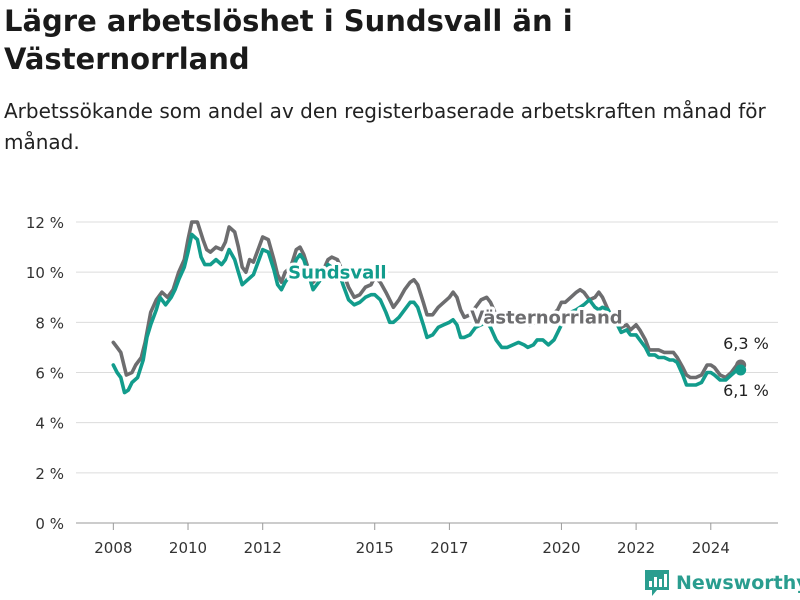  What do you see at coordinates (375, 548) in the screenshot?
I see `x-tick-label: 2015` at bounding box center [375, 548].